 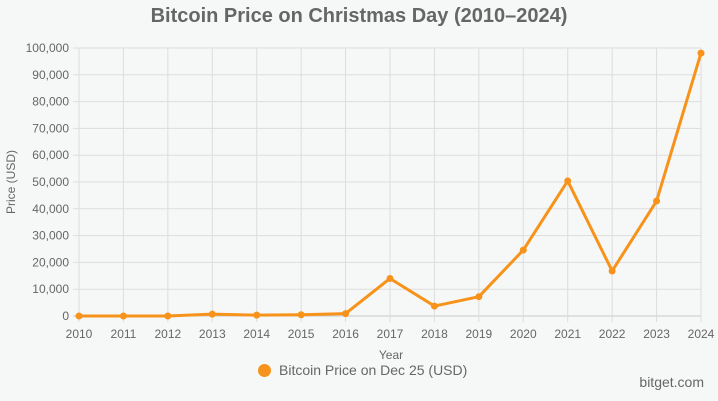 I want to click on watermark: bitget.com, so click(x=671, y=382).